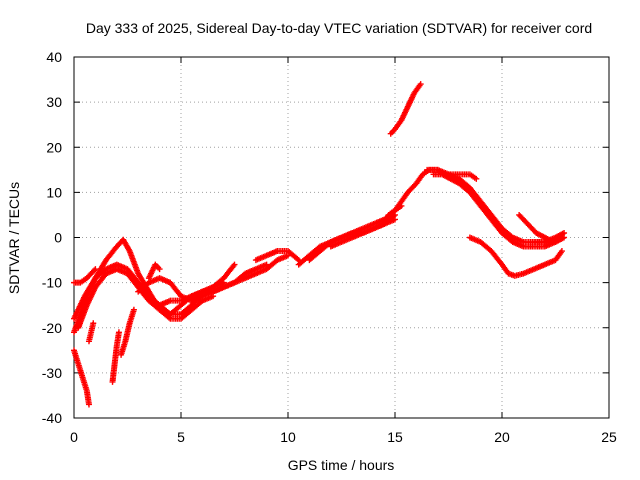 This screenshot has width=640, height=480. What do you see at coordinates (395, 437) in the screenshot?
I see `x-tick-label: 15` at bounding box center [395, 437].